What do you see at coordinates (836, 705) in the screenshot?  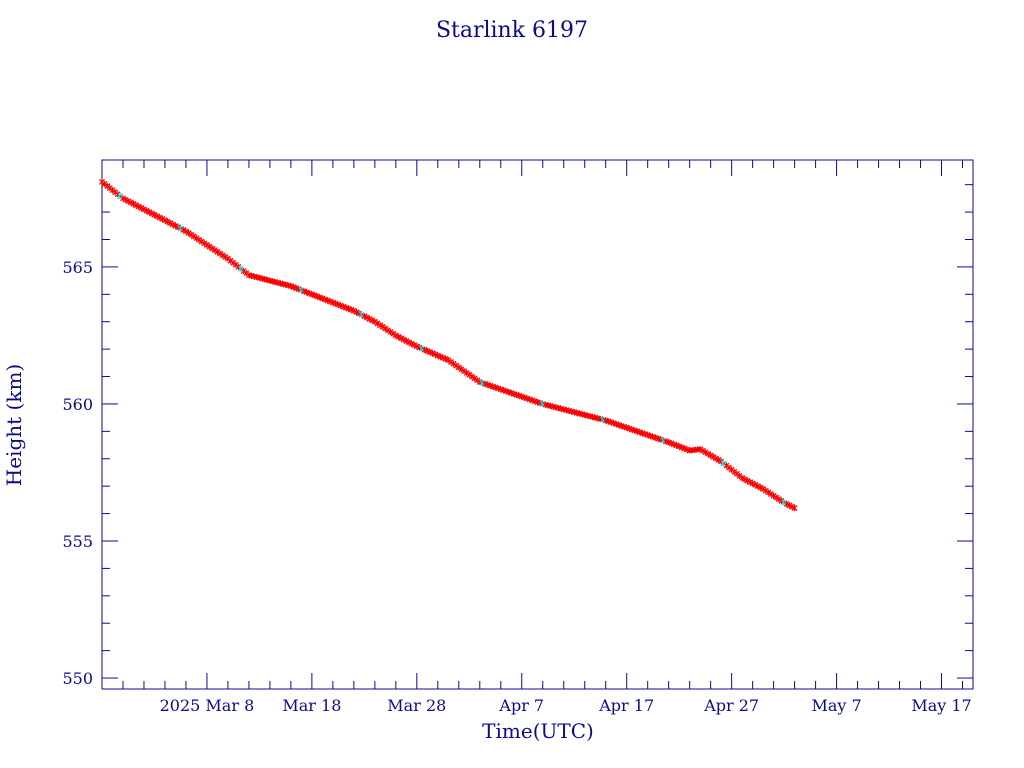 I see `x-tick-label: May 7` at bounding box center [836, 705].